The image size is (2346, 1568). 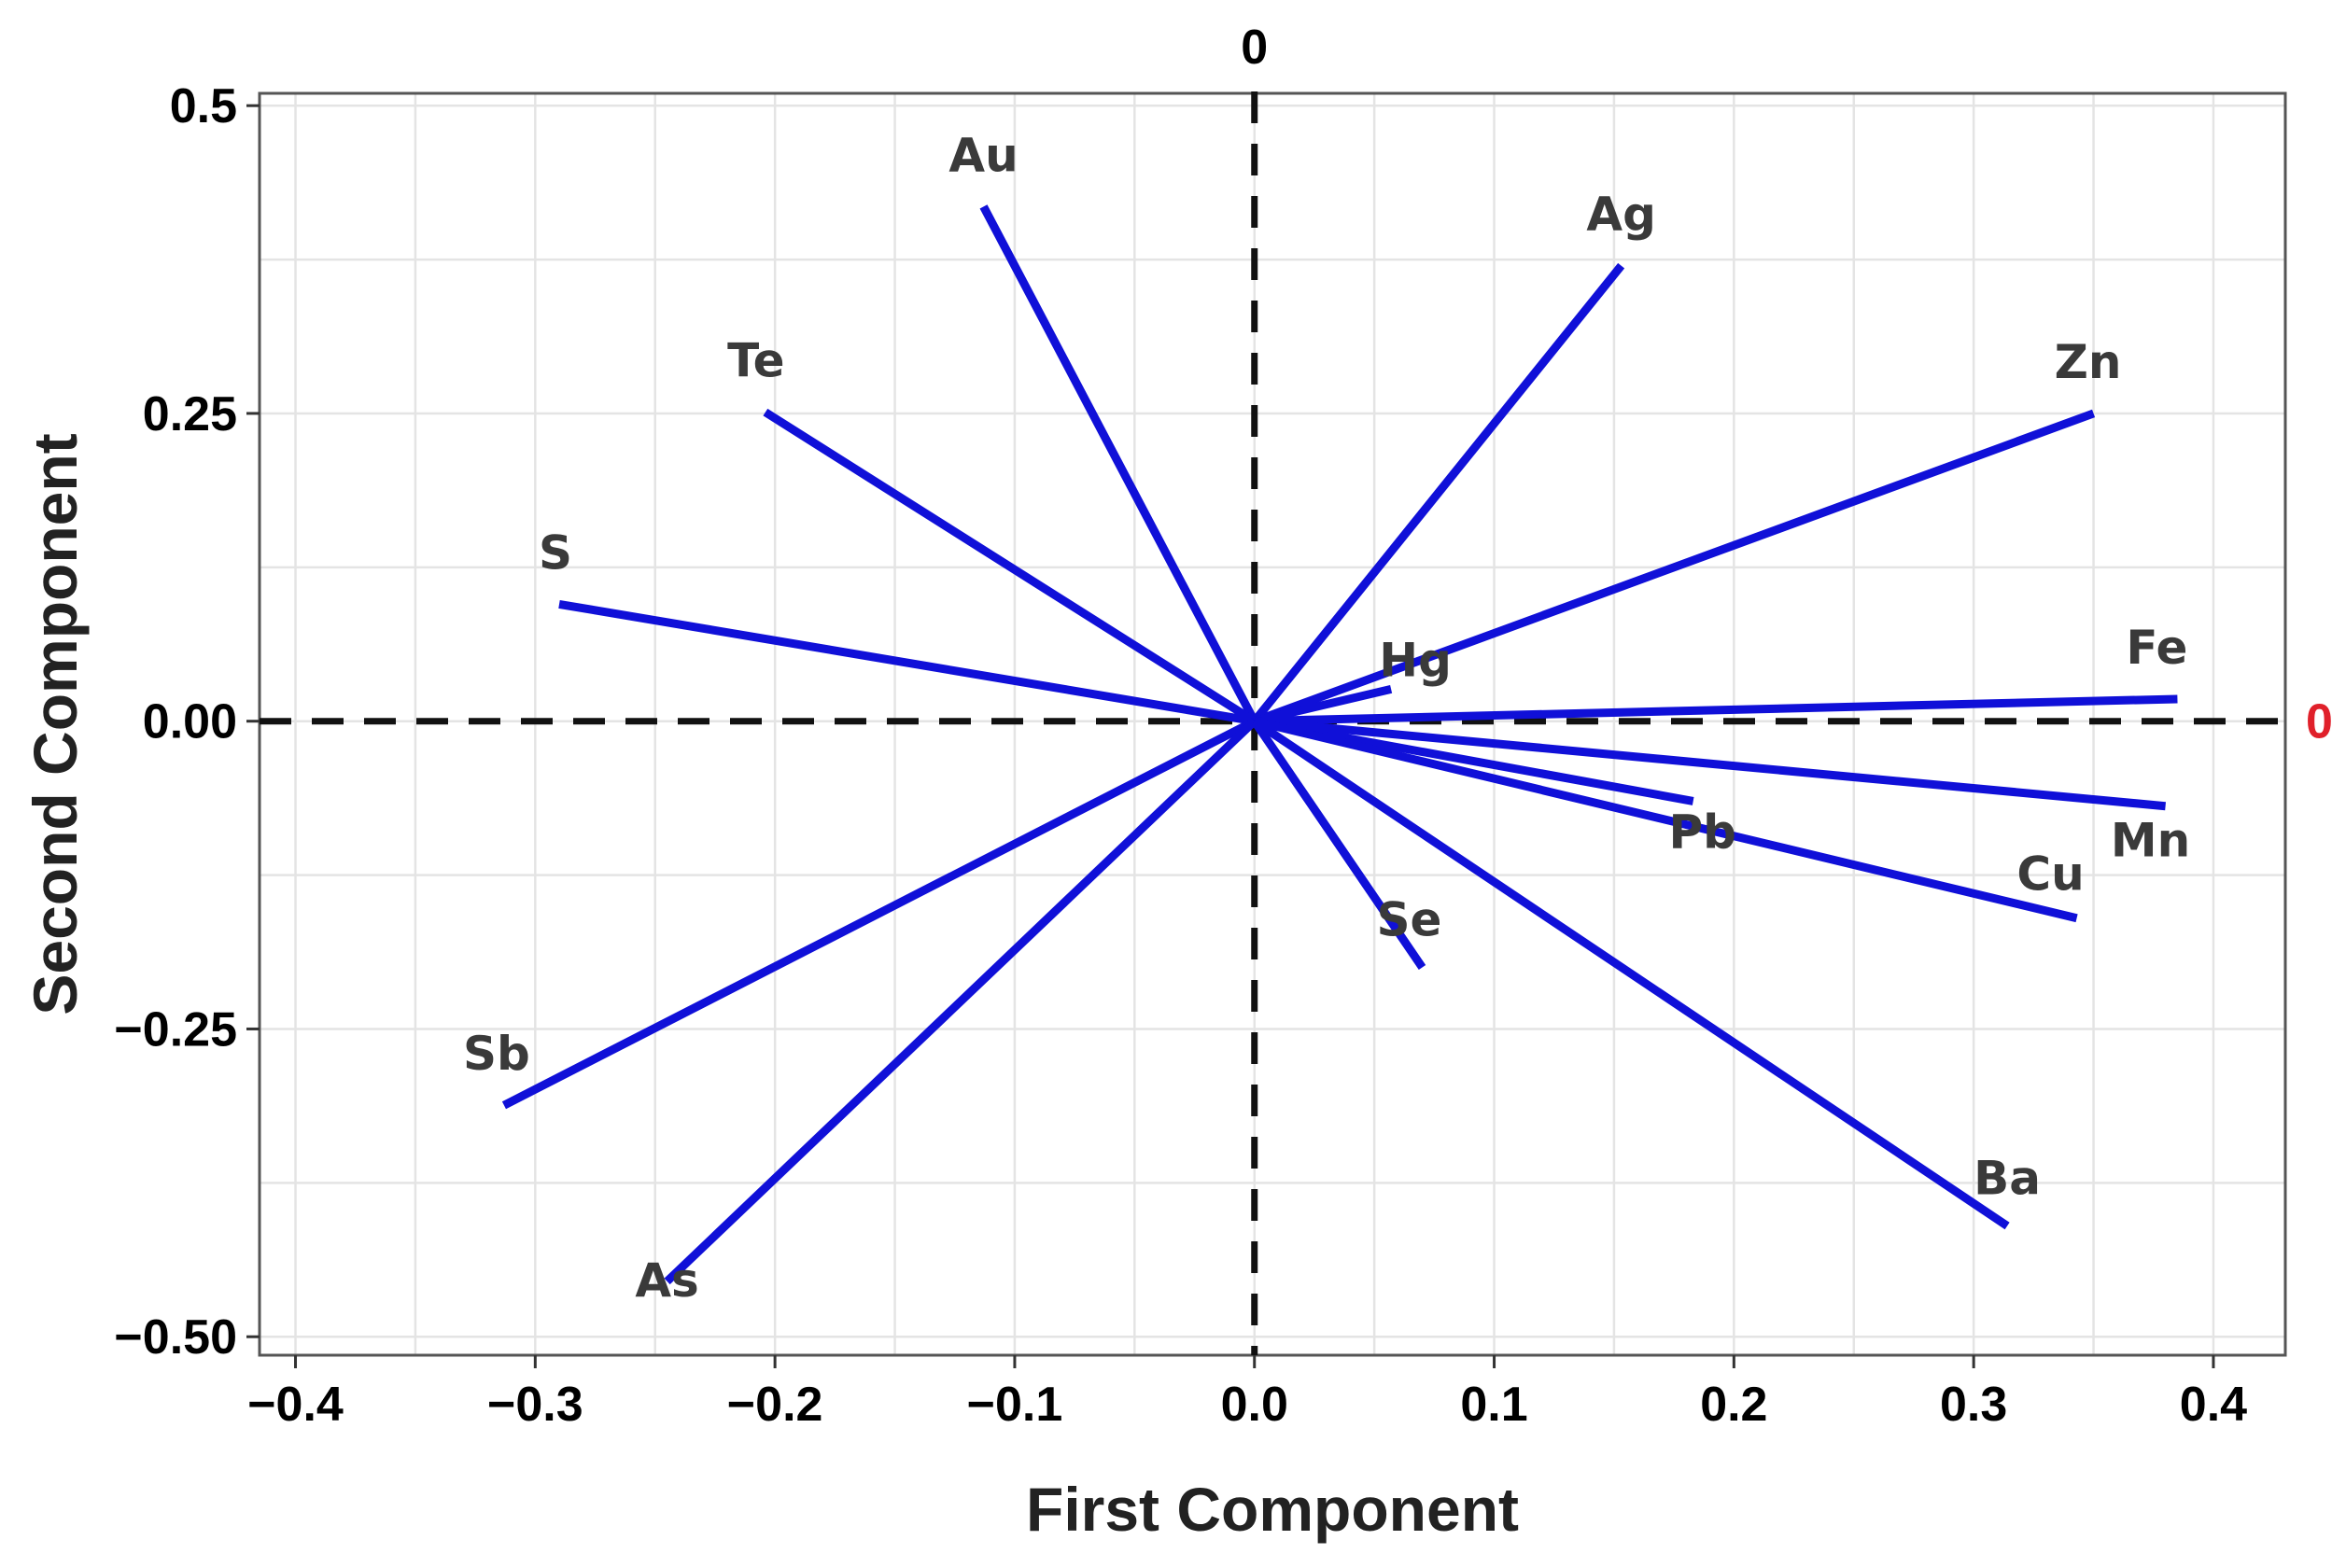 I want to click on x-tick-label: 0.0, so click(x=1254, y=1405).